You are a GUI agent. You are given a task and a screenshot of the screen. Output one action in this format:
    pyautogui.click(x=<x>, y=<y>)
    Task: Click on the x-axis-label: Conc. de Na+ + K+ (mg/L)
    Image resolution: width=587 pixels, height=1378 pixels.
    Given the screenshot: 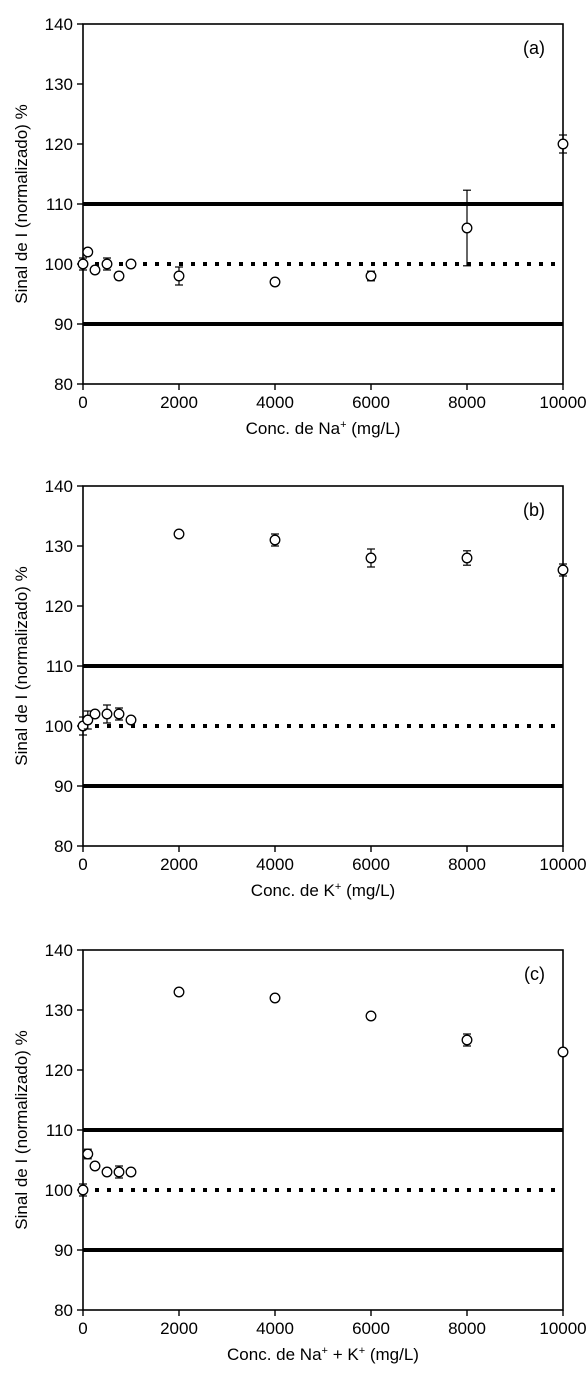 What is the action you would take?
    pyautogui.click(x=323, y=1354)
    